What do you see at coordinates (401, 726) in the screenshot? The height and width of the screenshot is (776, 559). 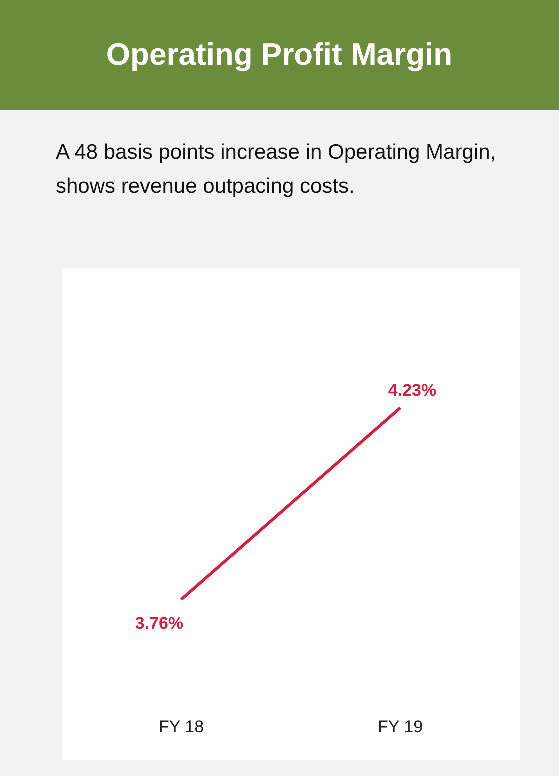 I see `x-tick-label: FY 19` at bounding box center [401, 726].